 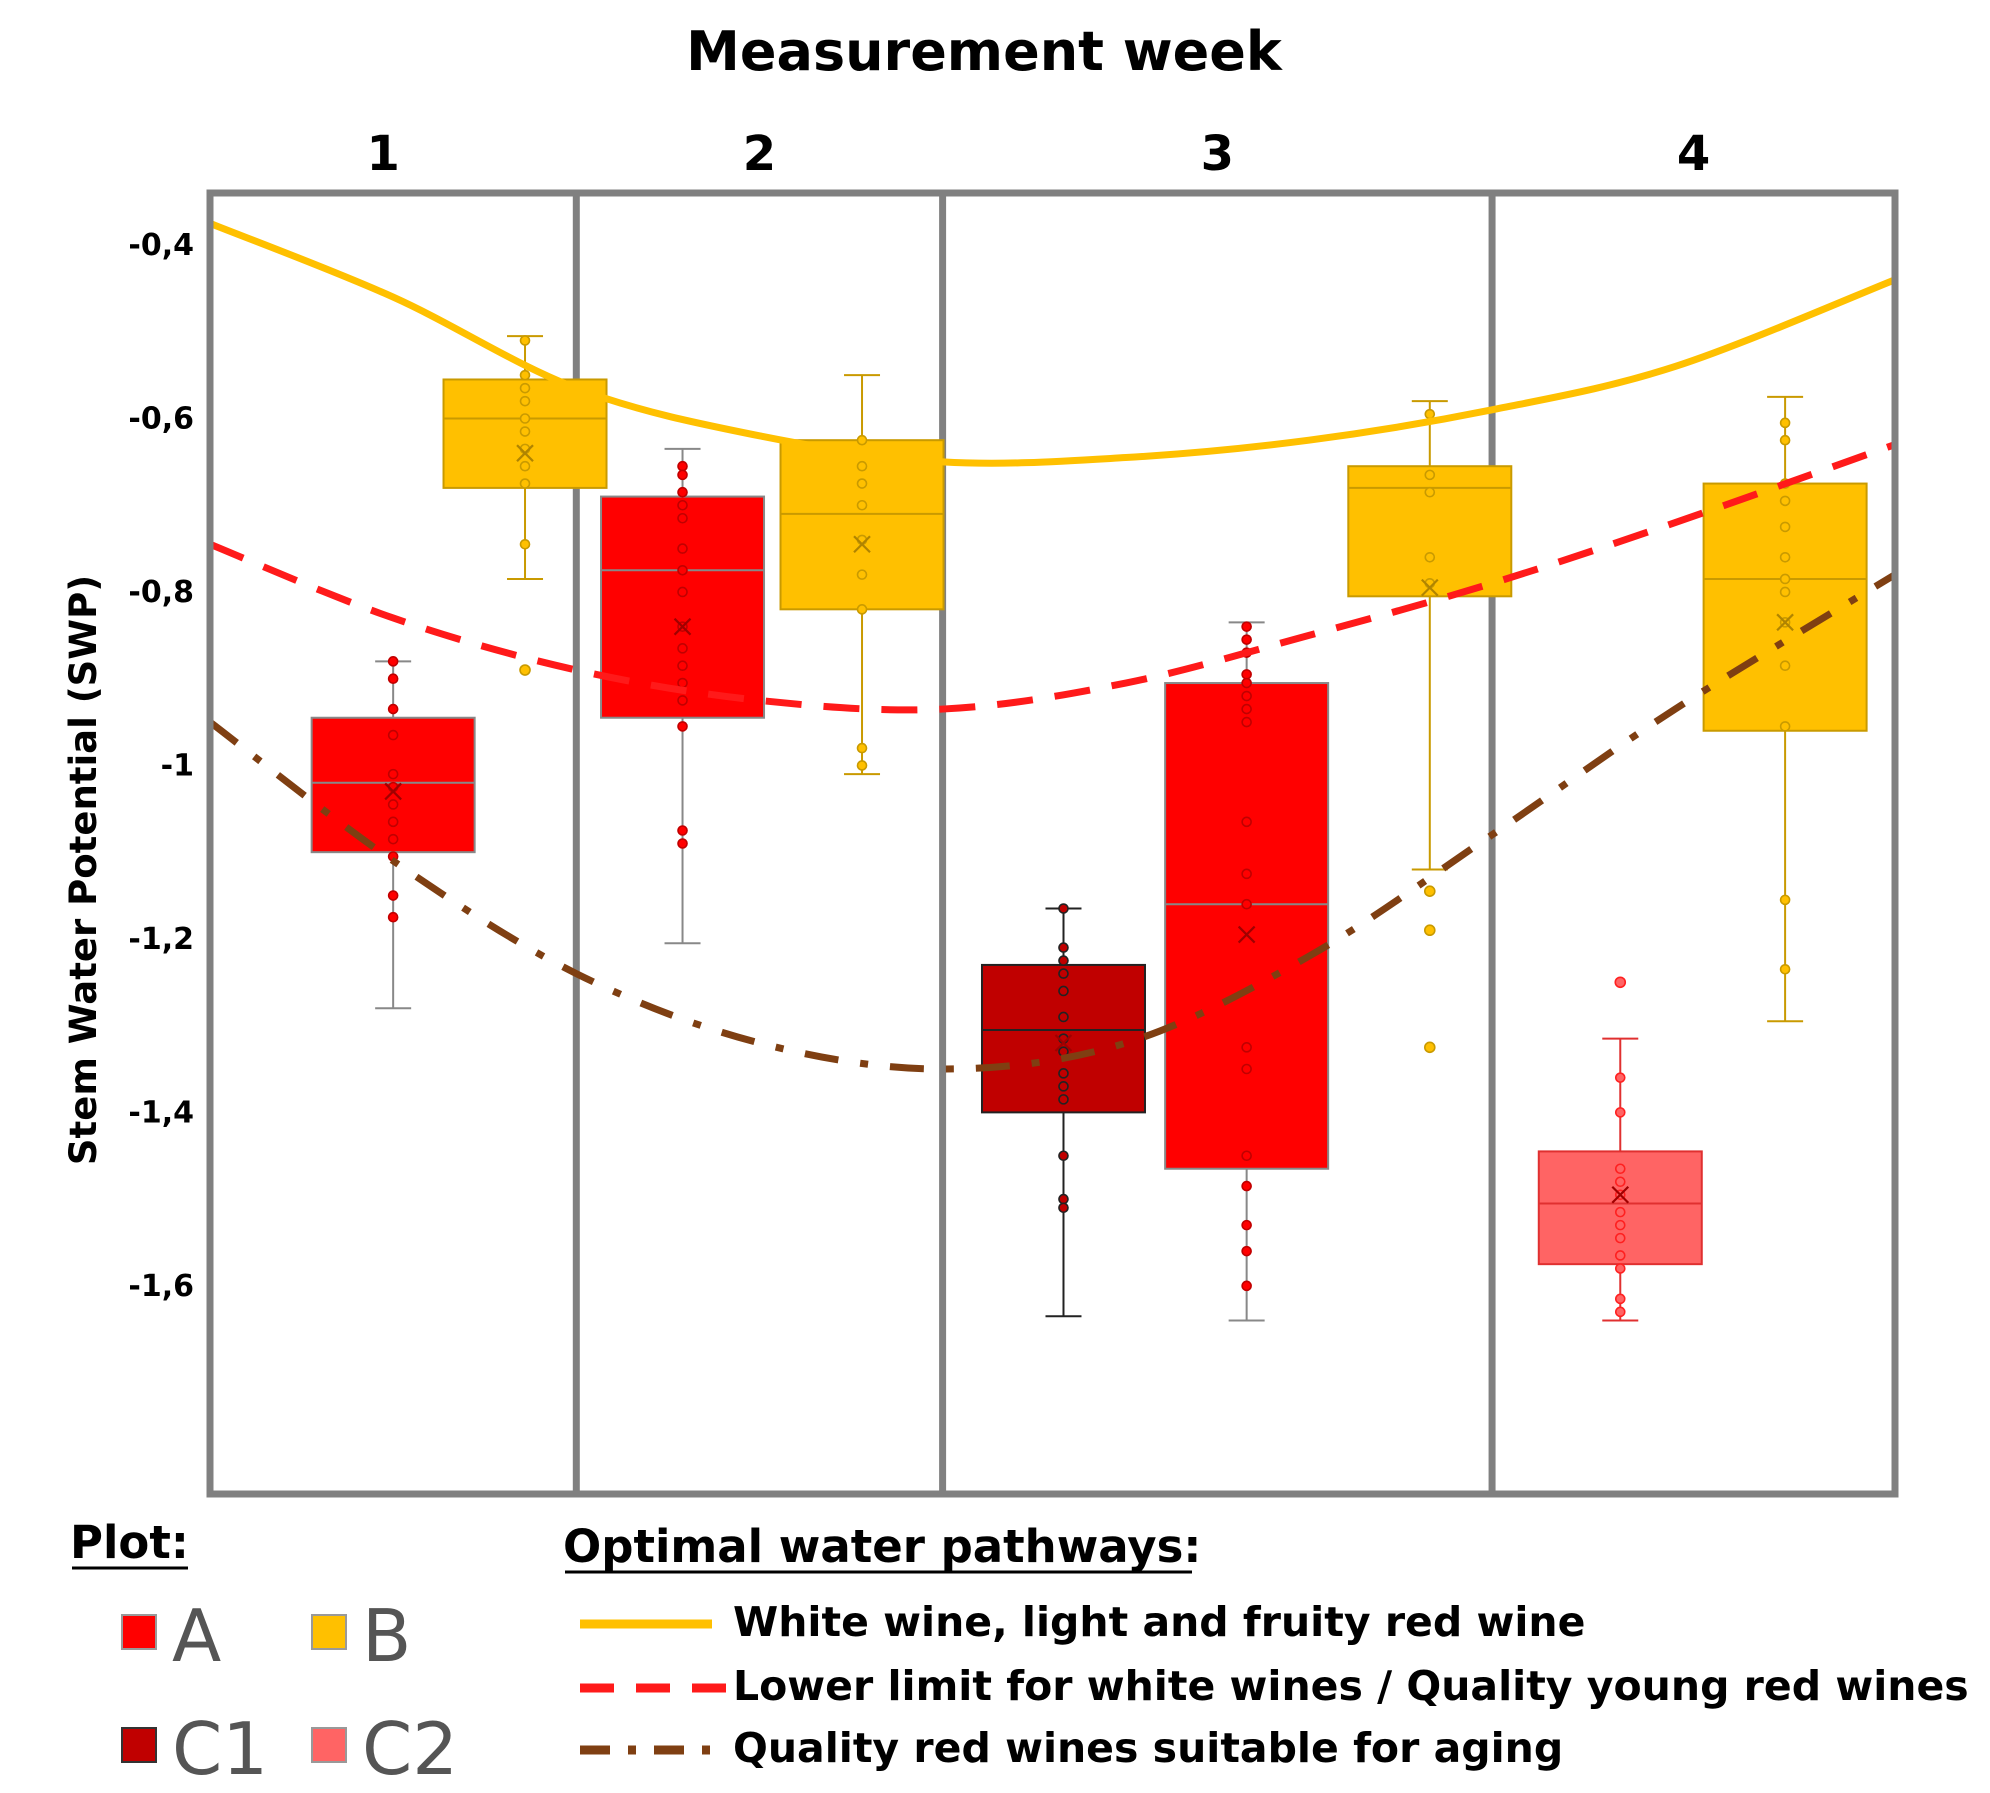 What do you see at coordinates (329, 1632) in the screenshot?
I see `legend-swatch-b` at bounding box center [329, 1632].